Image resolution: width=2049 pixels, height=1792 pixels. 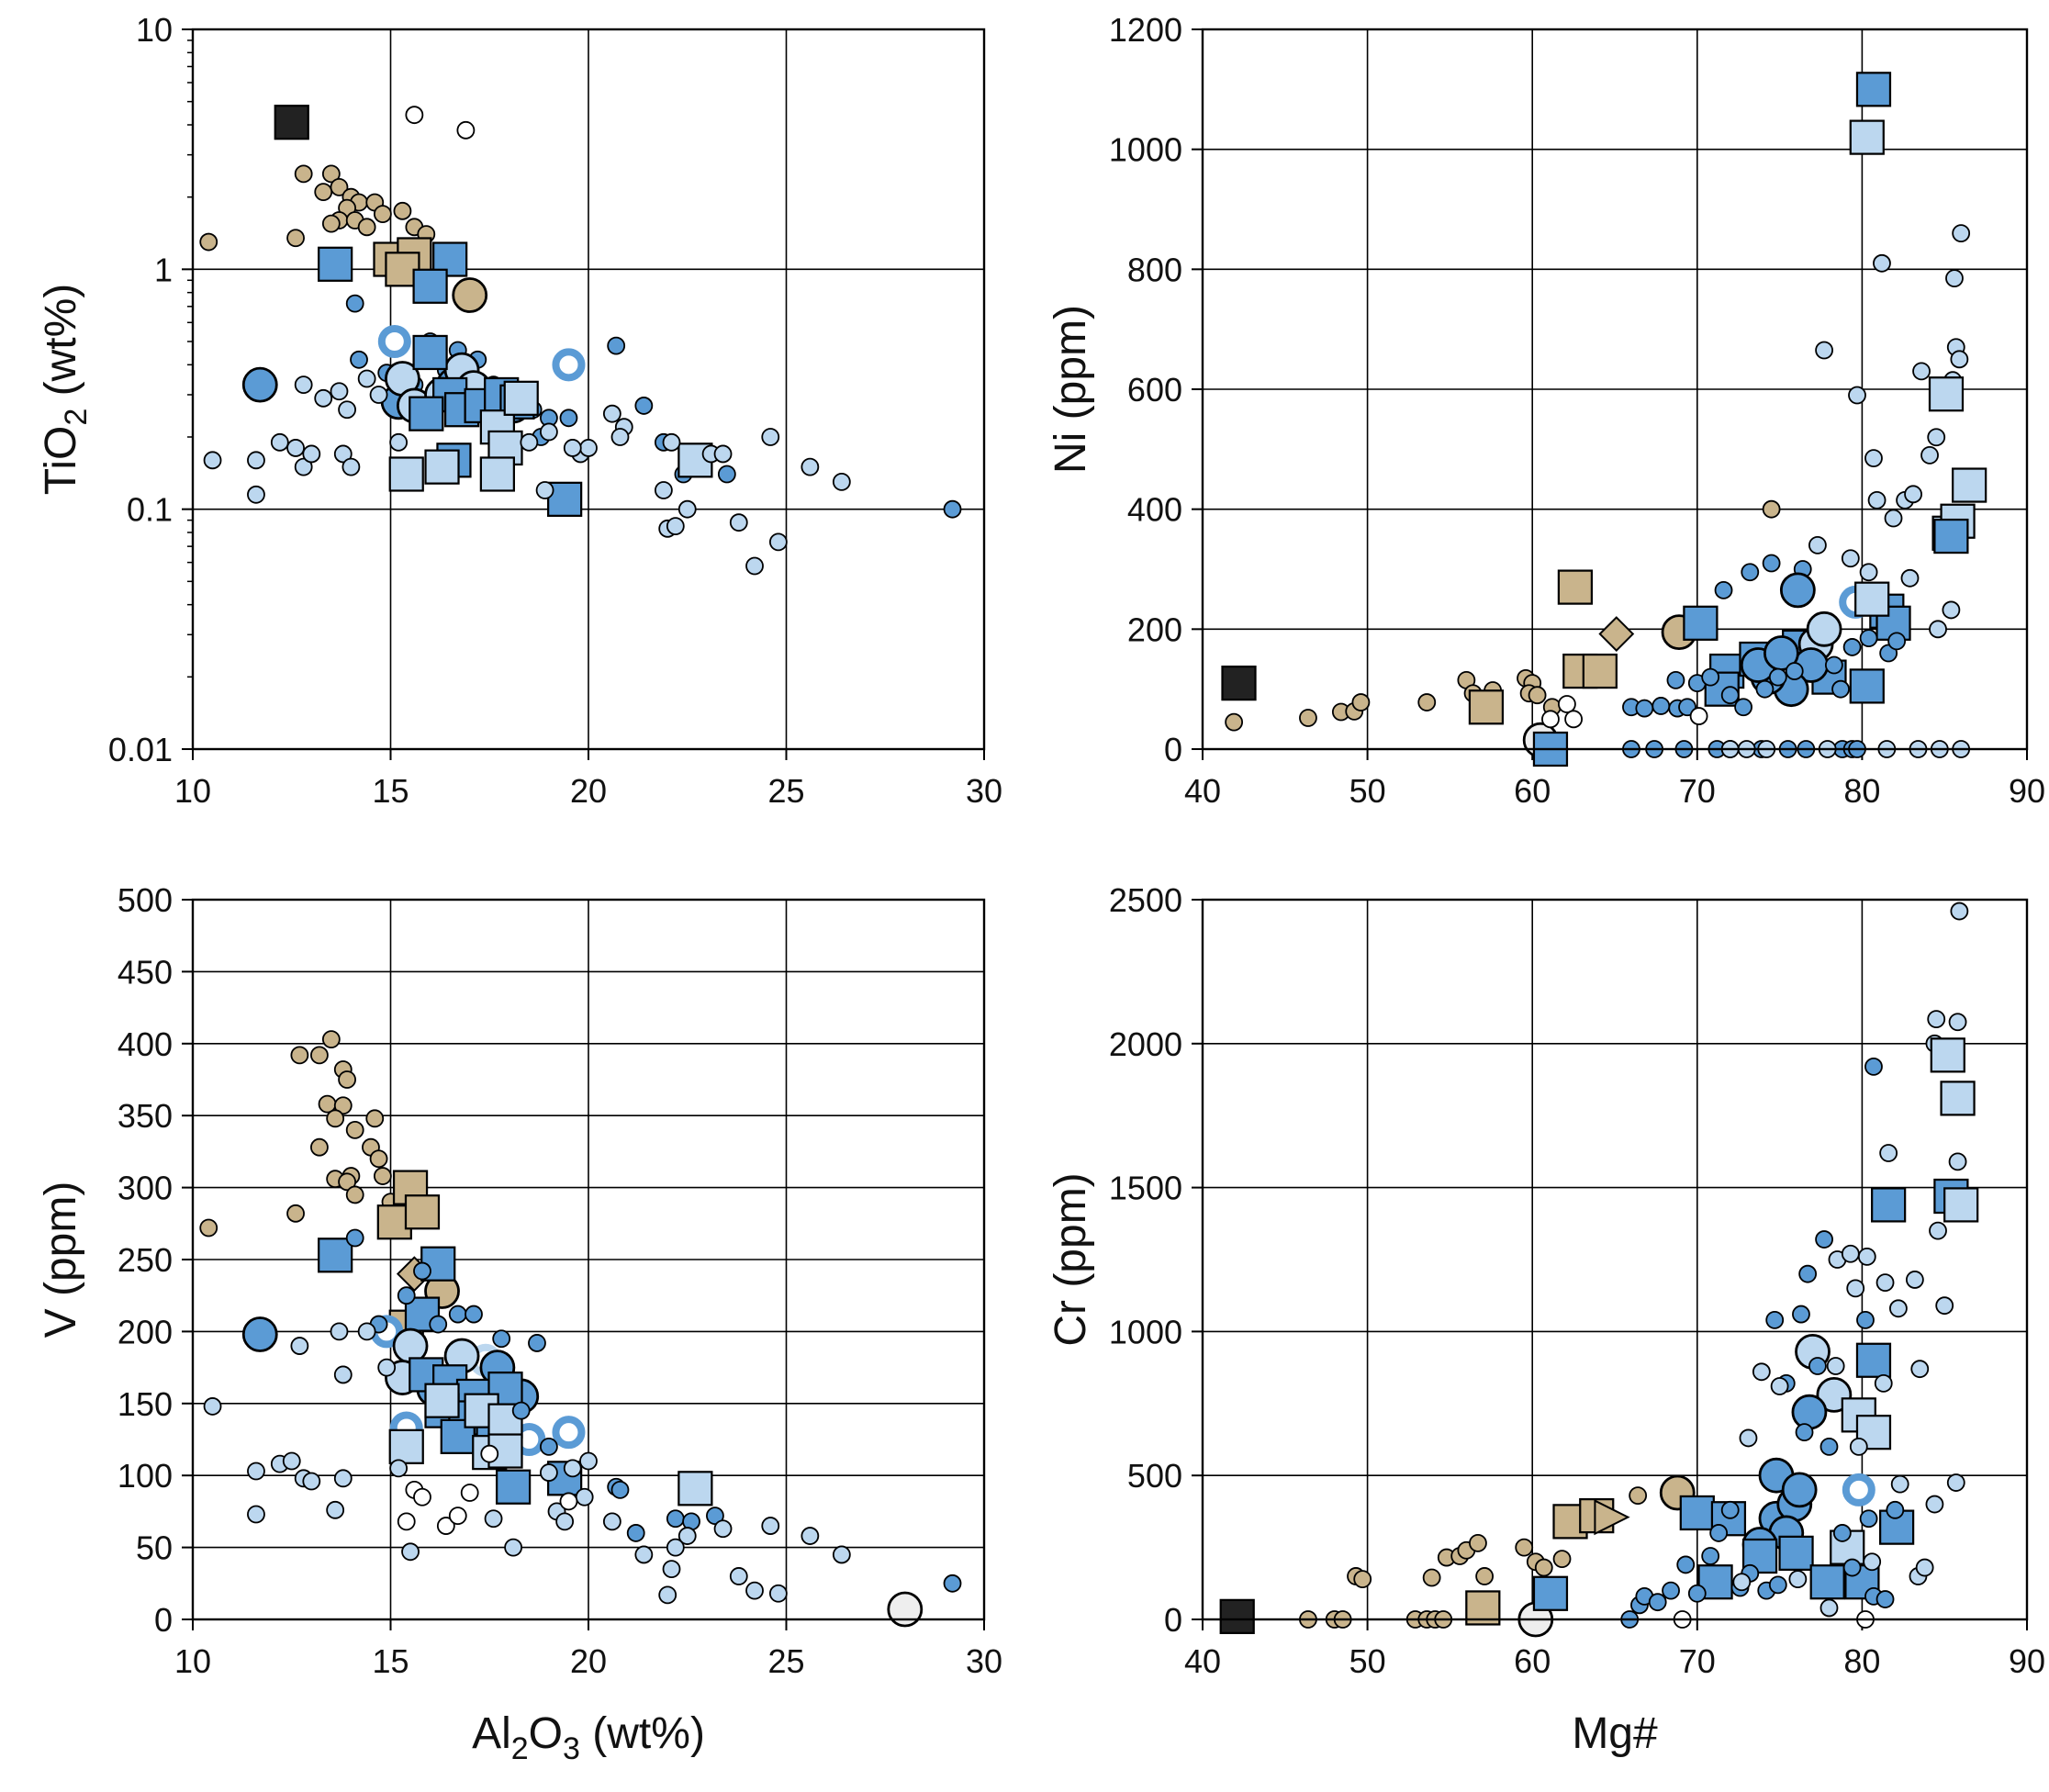 I want to click on y-tick-label: 0, so click(x=163, y=1620).